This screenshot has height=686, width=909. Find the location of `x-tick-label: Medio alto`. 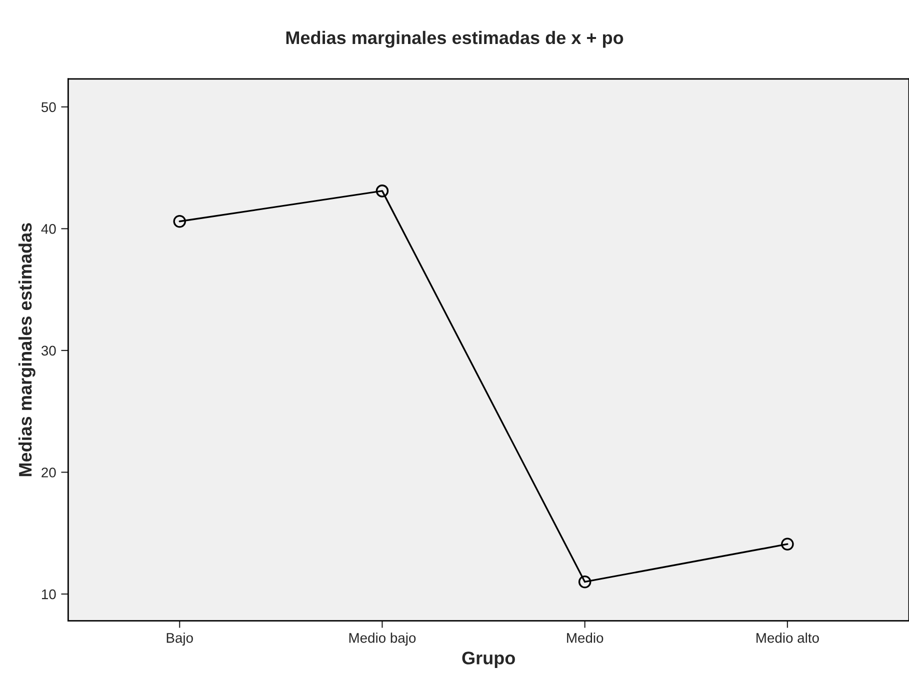

x-tick-label: Medio alto is located at coordinates (787, 637).